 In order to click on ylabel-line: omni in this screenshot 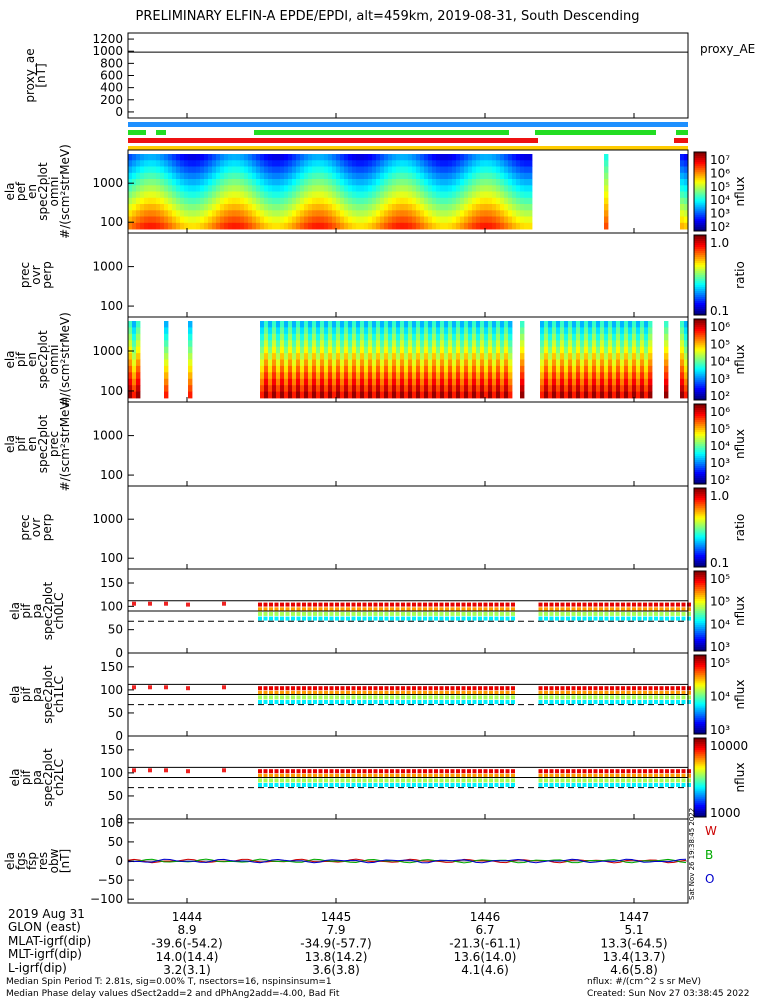, I will do `click(54, 360)`.